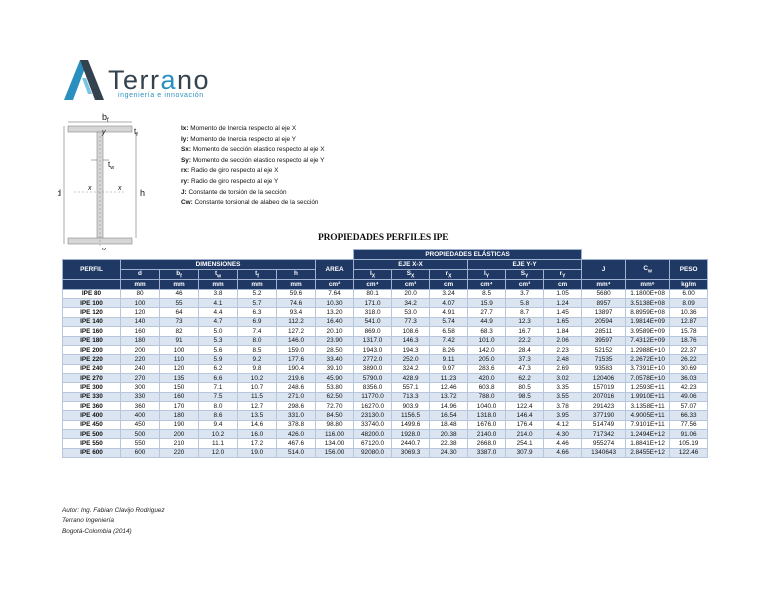 The image size is (768, 594). I want to click on table-cell: 20.0, so click(411, 294).